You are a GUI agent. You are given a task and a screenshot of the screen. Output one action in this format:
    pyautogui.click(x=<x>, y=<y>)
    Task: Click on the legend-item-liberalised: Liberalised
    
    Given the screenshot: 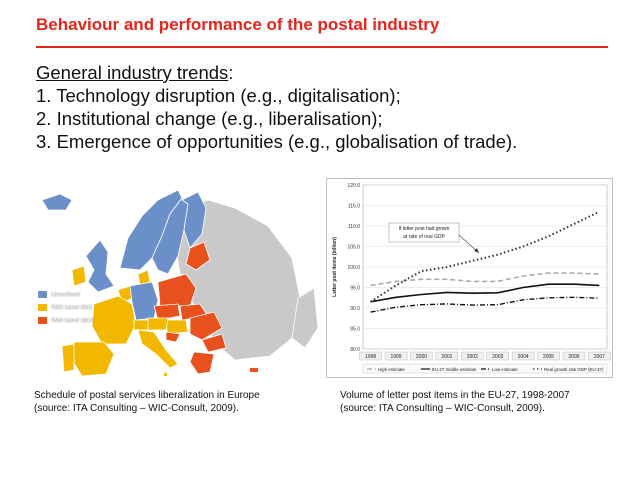 What is the action you would take?
    pyautogui.click(x=65, y=294)
    